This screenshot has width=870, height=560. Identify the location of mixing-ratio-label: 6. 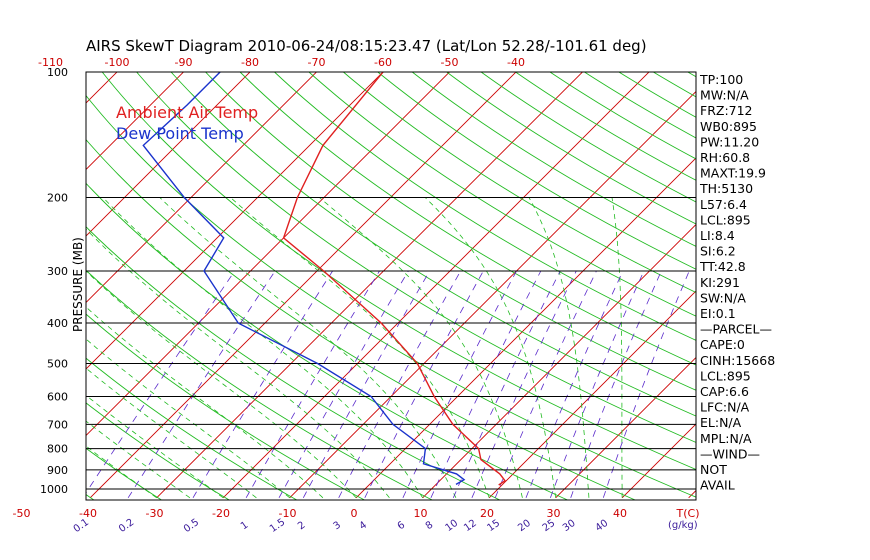
(402, 526).